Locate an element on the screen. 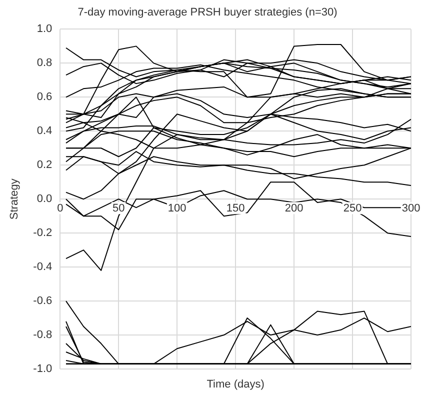  y-tick-label: 1.0 is located at coordinates (44, 29).